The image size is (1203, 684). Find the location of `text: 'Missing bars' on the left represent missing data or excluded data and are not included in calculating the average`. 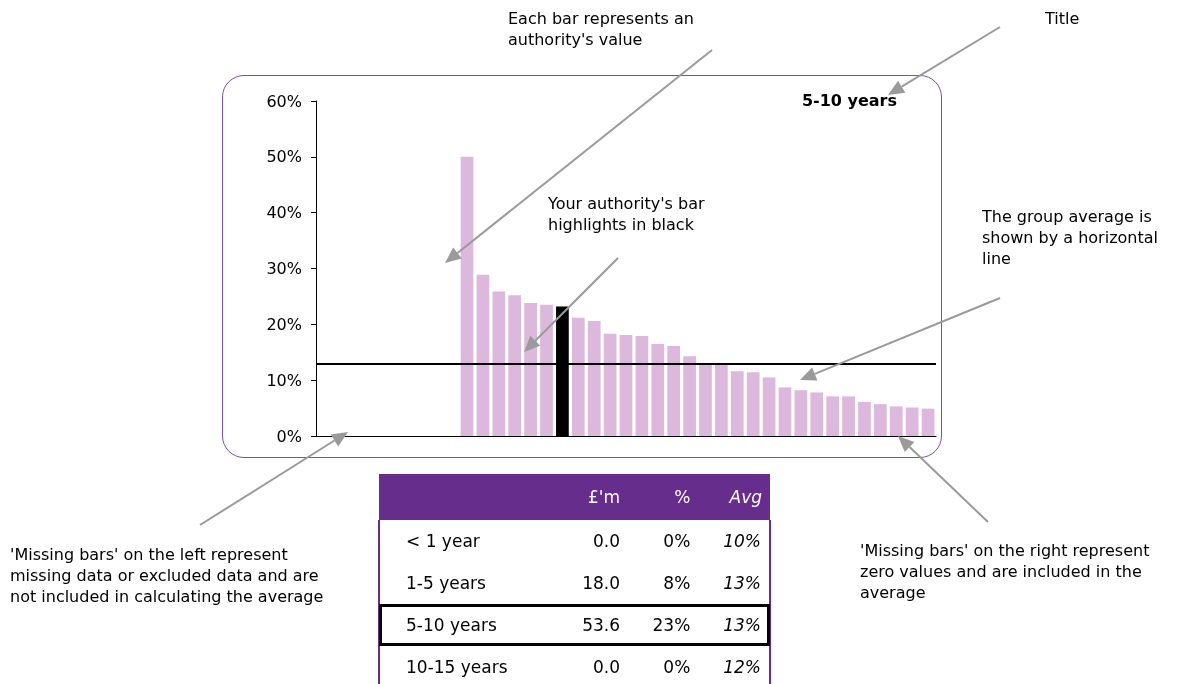

text: 'Missing bars' on the left represent missing data or excluded data and are not included in calculating the average is located at coordinates (167, 575).